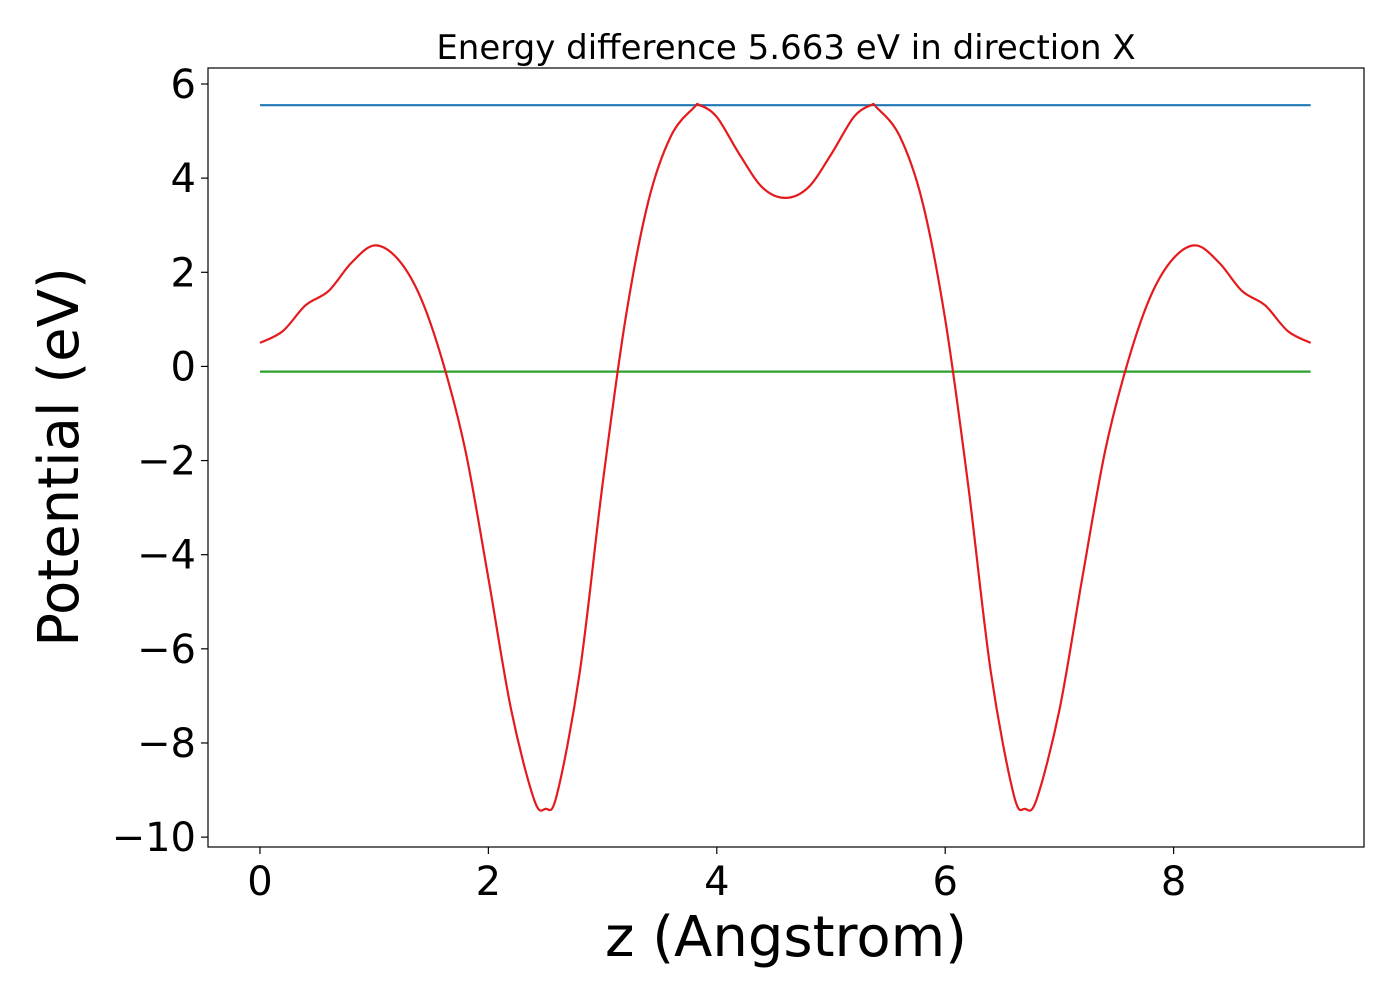 This screenshot has width=1400, height=1000. I want to click on y-tick-label: 4, so click(183, 179).